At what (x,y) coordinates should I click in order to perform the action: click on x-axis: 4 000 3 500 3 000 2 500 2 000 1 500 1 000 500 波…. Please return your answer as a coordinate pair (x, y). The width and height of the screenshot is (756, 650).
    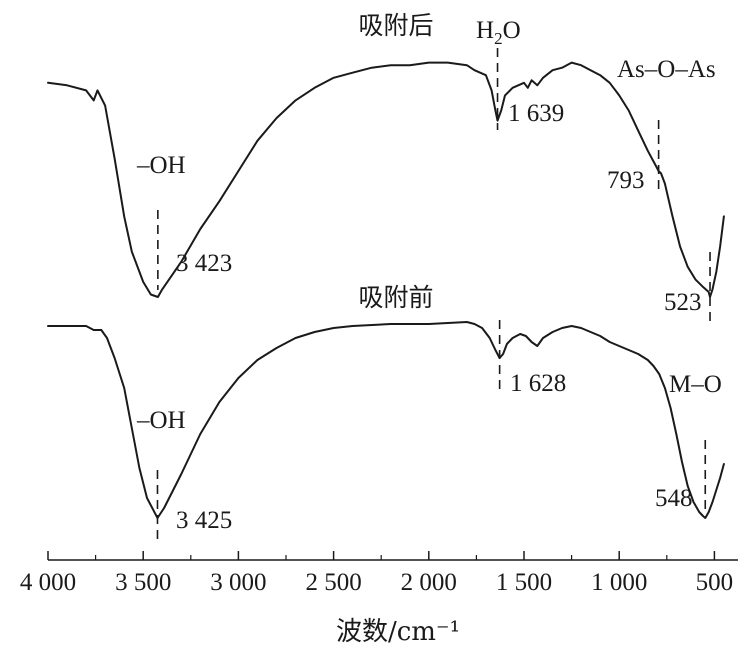
    Looking at the image, I should click on (379, 599).